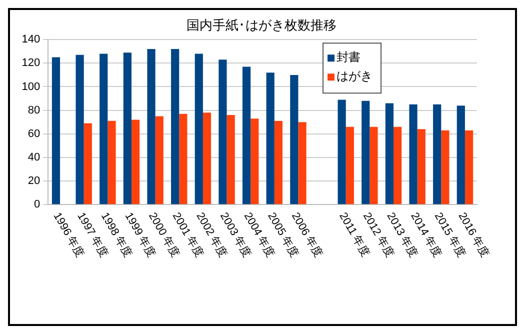 This screenshot has width=525, height=334. What do you see at coordinates (261, 24) in the screenshot?
I see `chart-title: 国内手紙･はがき枚数推移` at bounding box center [261, 24].